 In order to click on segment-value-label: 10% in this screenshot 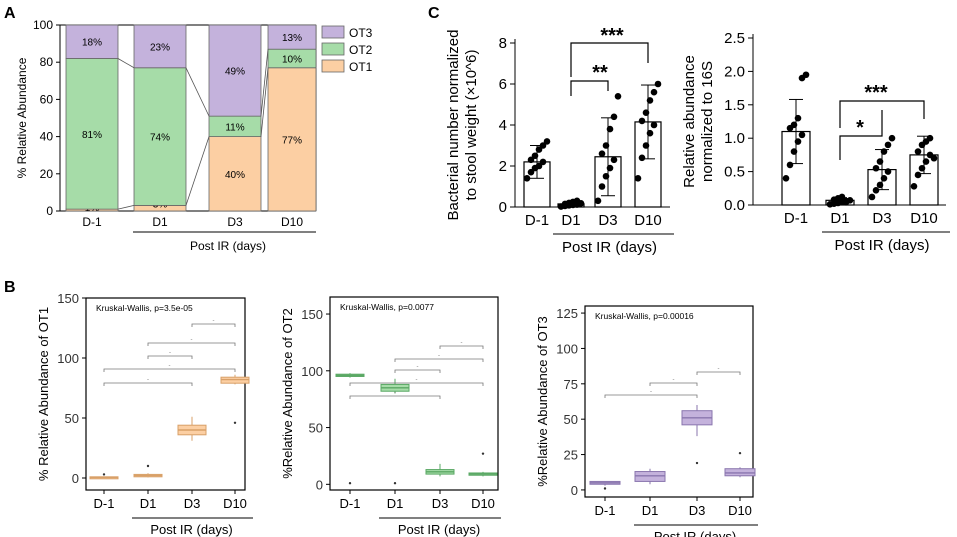, I will do `click(292, 59)`.